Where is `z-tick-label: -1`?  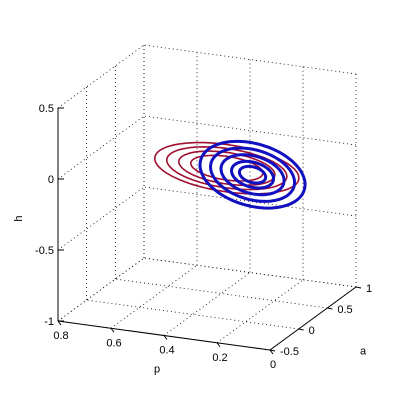
z-tick-label: -1 is located at coordinates (49, 322).